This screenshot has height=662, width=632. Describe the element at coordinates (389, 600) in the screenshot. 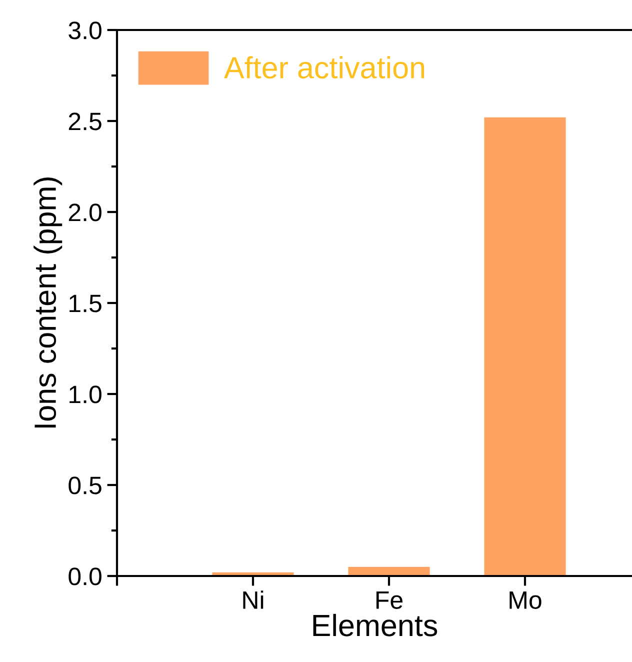

I see `x-tick-label: Fe` at that location.